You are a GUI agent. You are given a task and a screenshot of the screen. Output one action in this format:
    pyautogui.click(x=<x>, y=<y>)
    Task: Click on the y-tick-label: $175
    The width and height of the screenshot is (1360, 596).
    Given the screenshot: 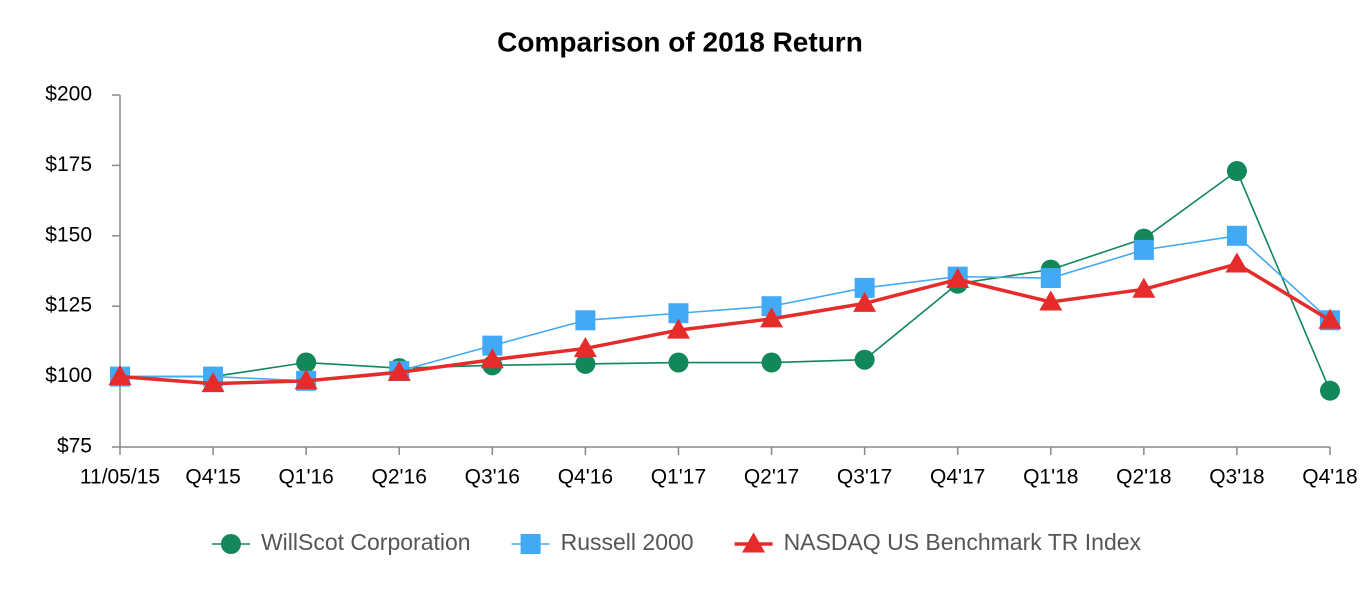 What is the action you would take?
    pyautogui.click(x=68, y=164)
    